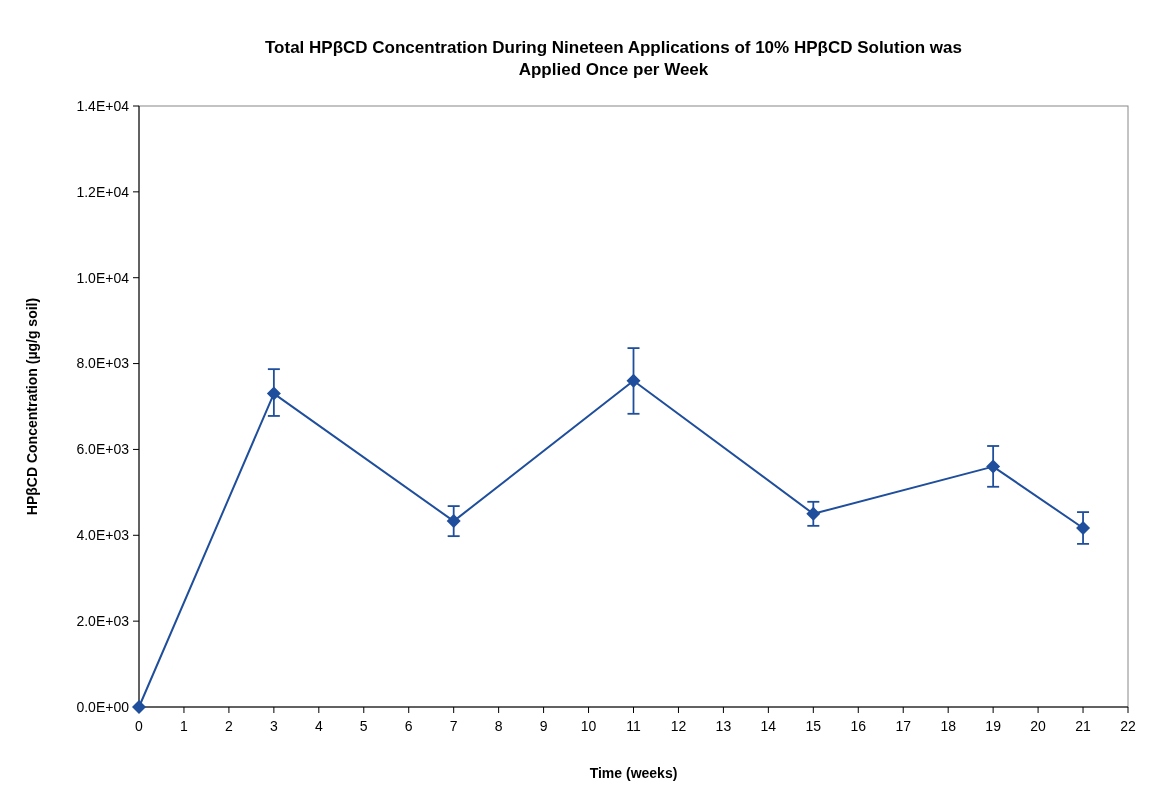 The width and height of the screenshot is (1156, 793). What do you see at coordinates (229, 726) in the screenshot?
I see `x-tick-label: 2` at bounding box center [229, 726].